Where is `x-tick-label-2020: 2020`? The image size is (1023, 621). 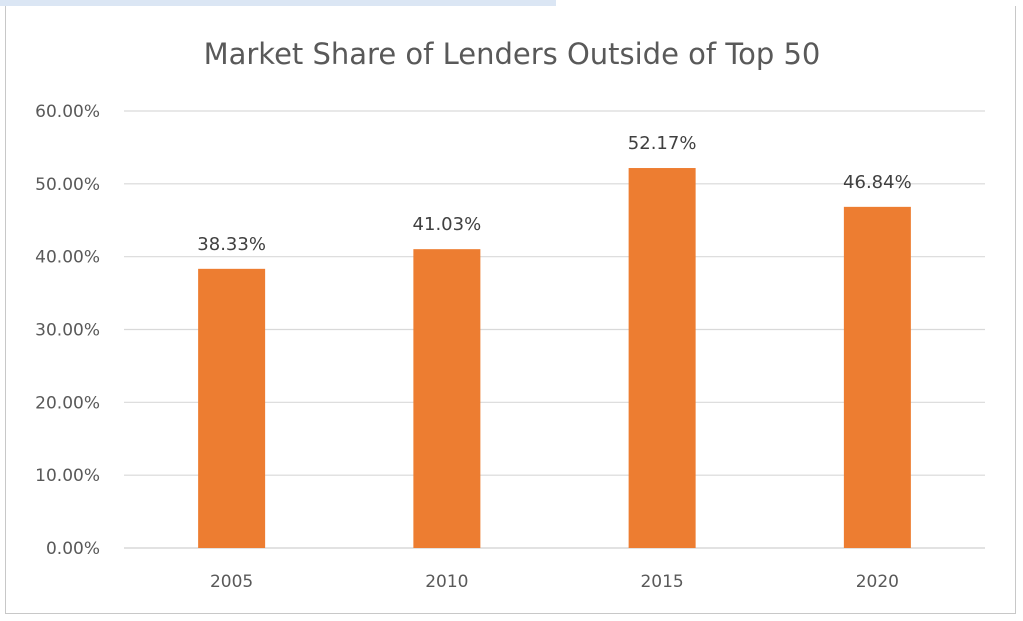 x-tick-label-2020: 2020 is located at coordinates (877, 582).